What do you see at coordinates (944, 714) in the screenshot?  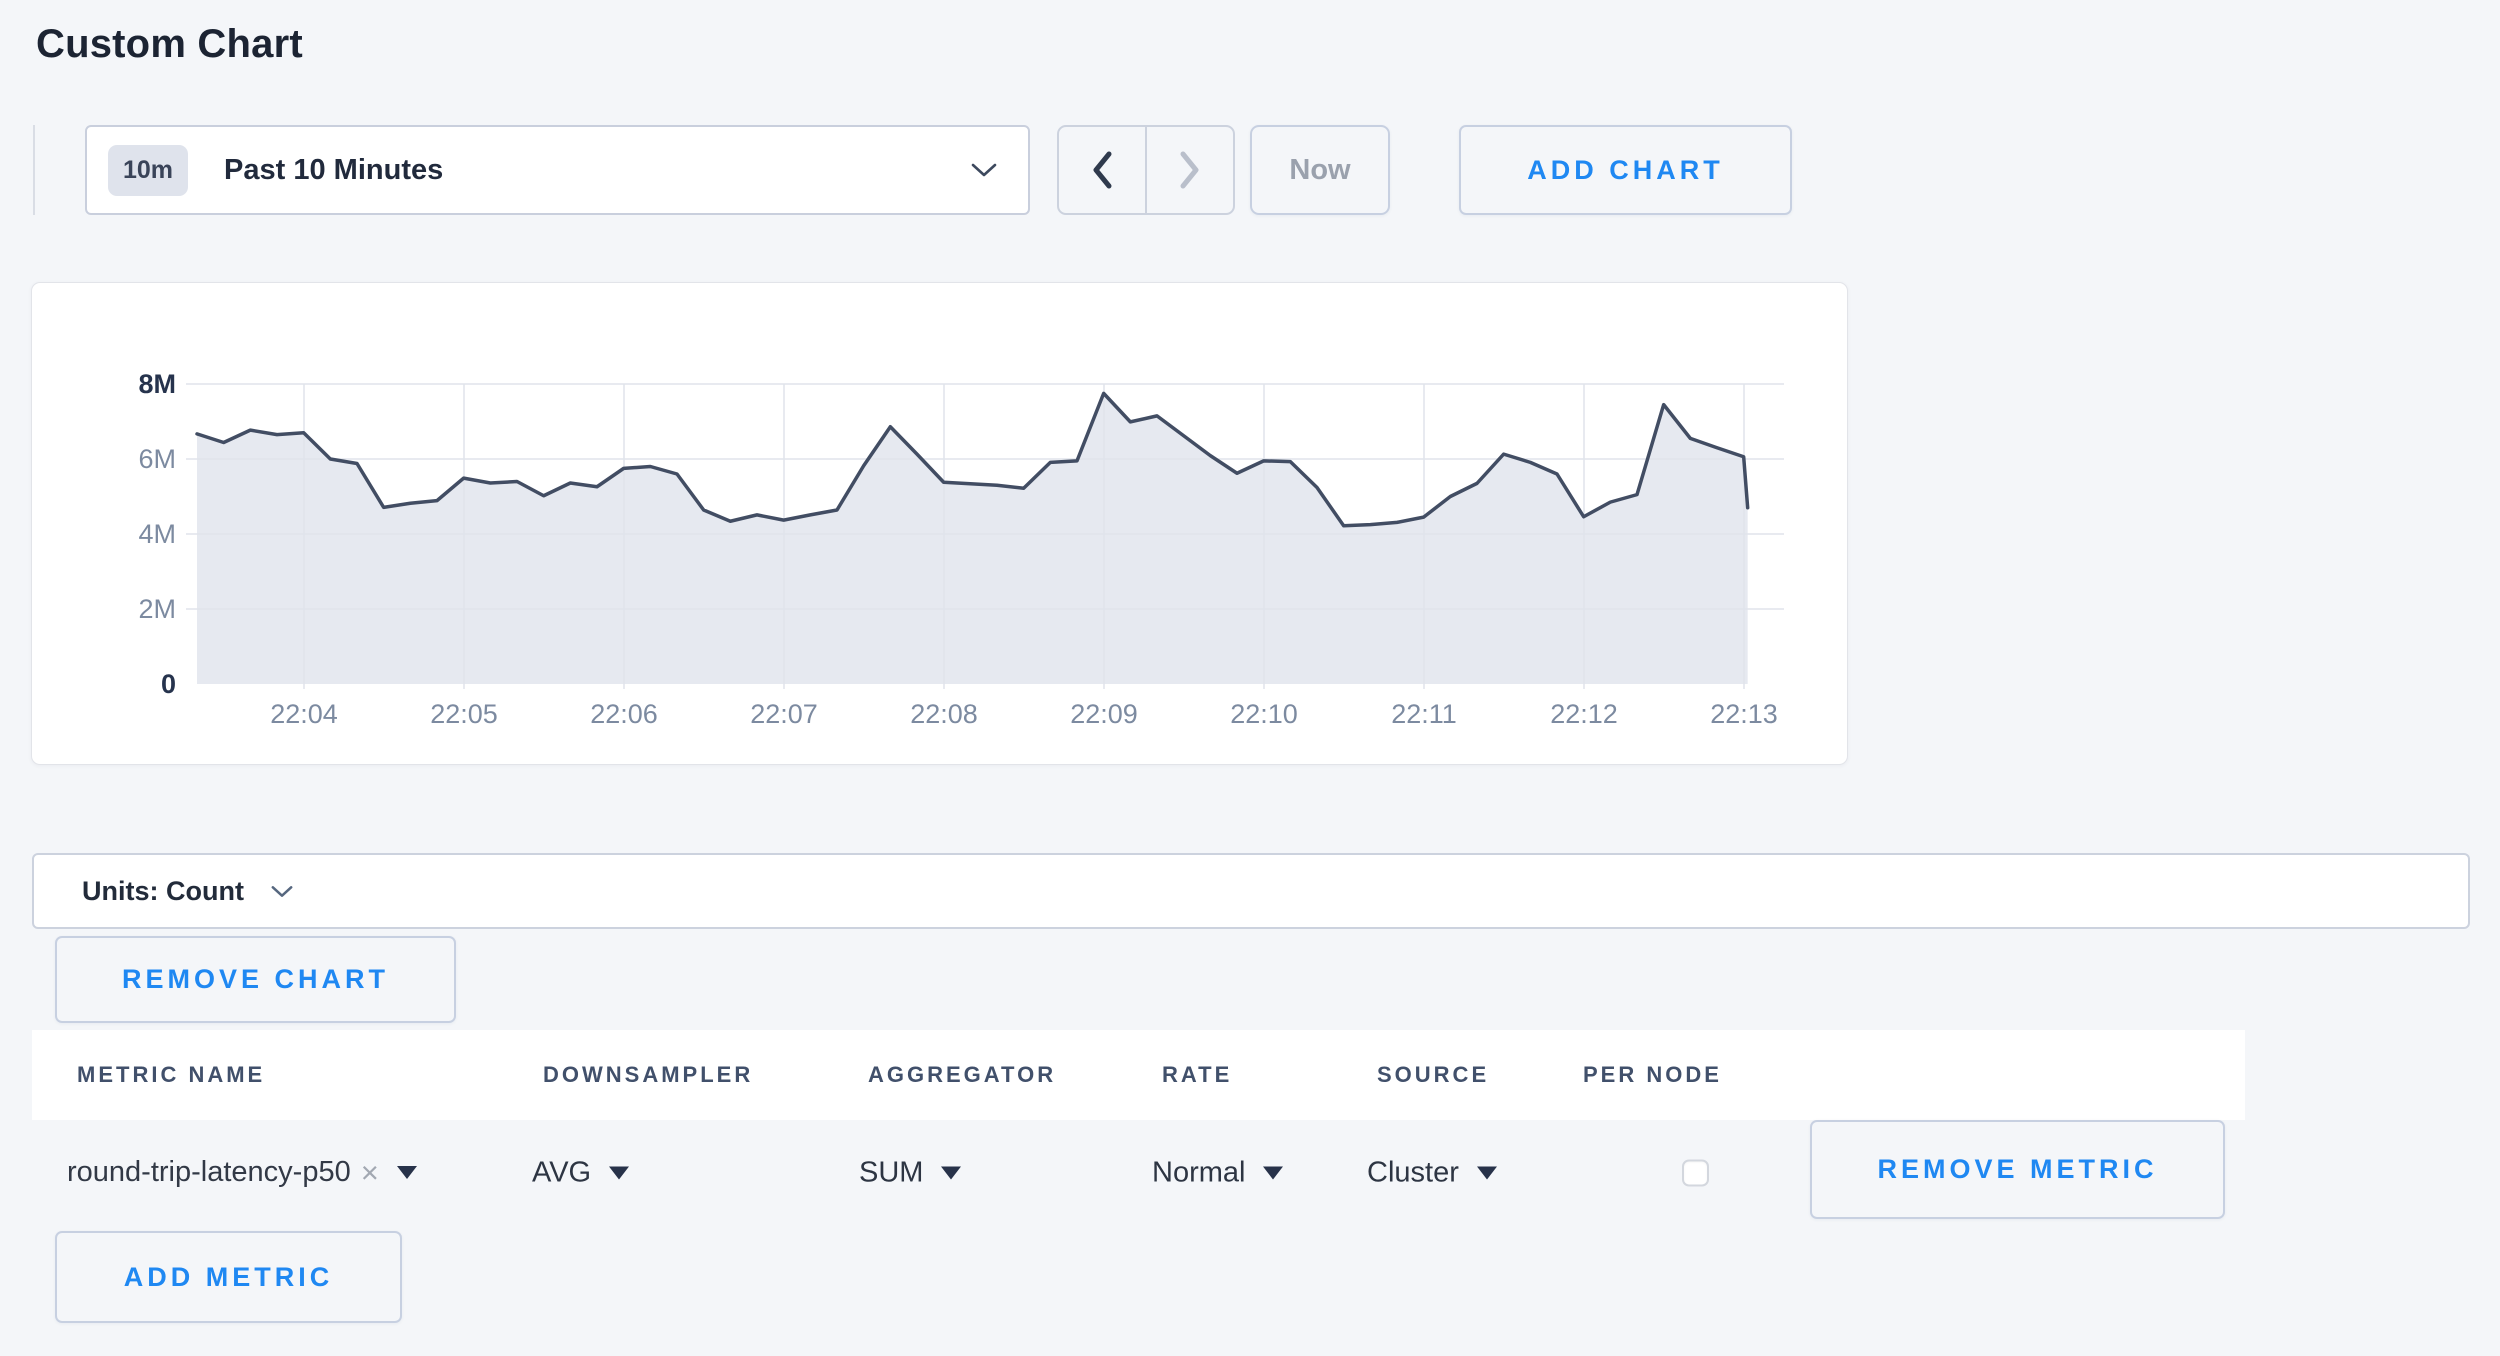 I see `svg-text: 22:08` at bounding box center [944, 714].